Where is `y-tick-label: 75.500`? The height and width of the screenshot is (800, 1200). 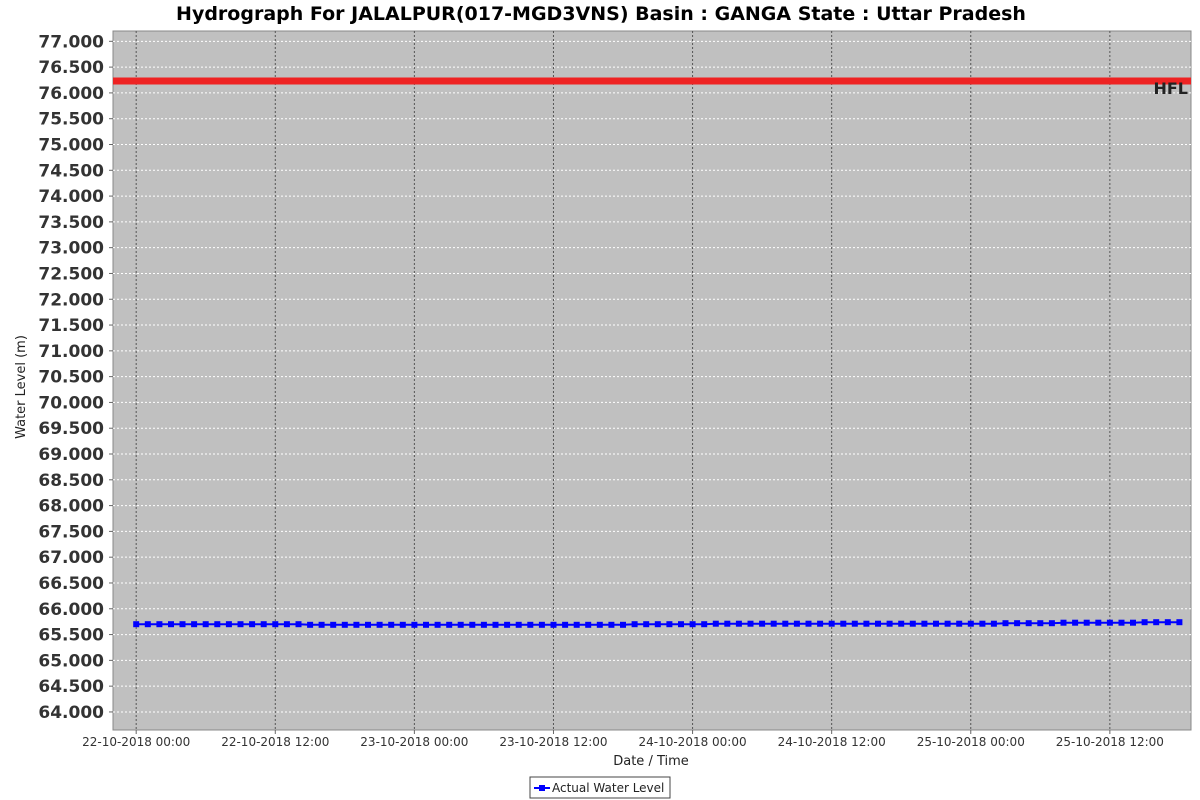
y-tick-label: 75.500 is located at coordinates (71, 120).